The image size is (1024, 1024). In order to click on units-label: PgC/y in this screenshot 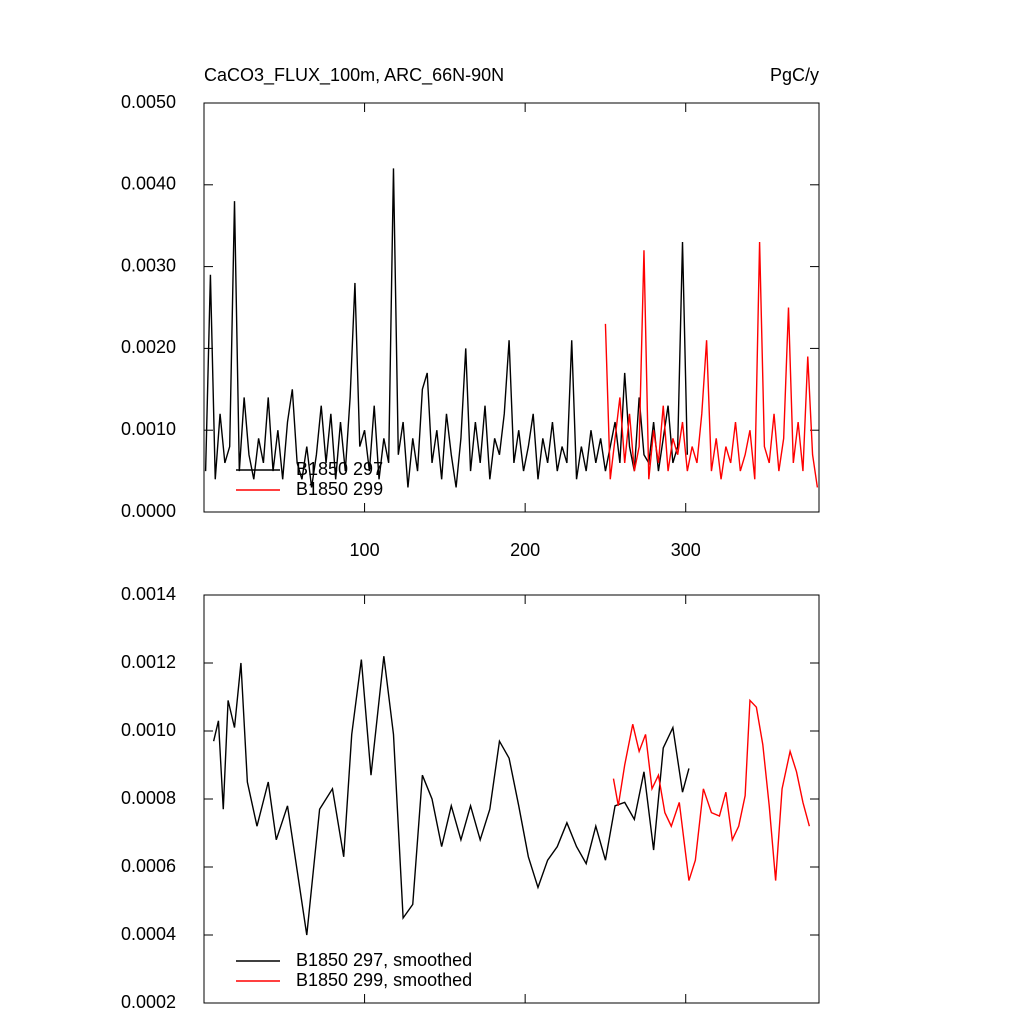, I will do `click(794, 75)`.